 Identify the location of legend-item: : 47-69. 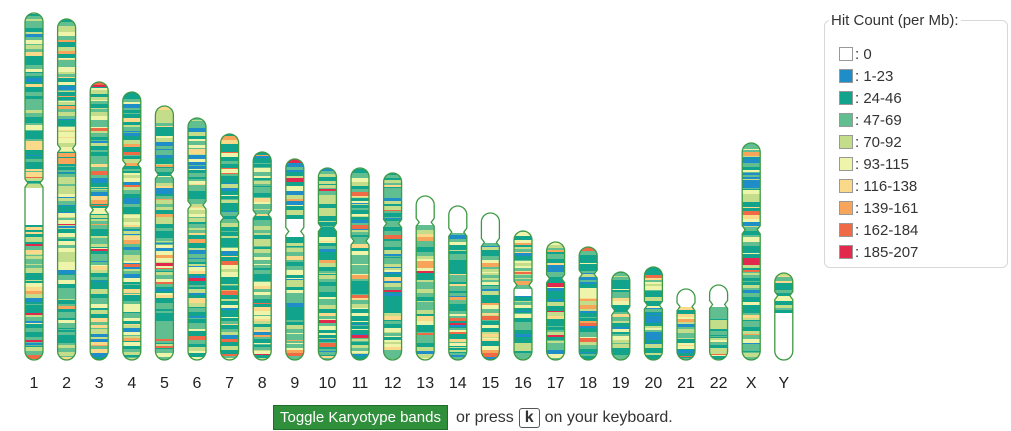
(878, 120).